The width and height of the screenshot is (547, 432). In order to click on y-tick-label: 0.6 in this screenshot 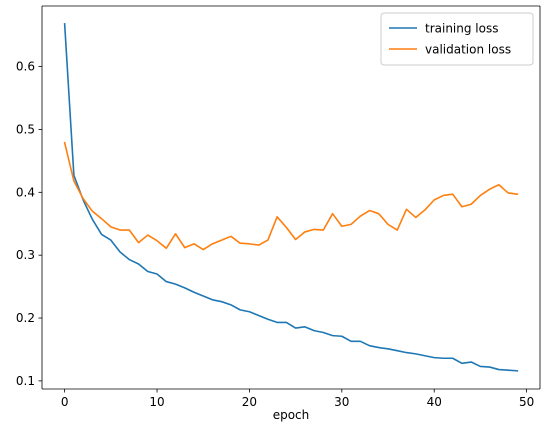, I will do `click(25, 67)`.